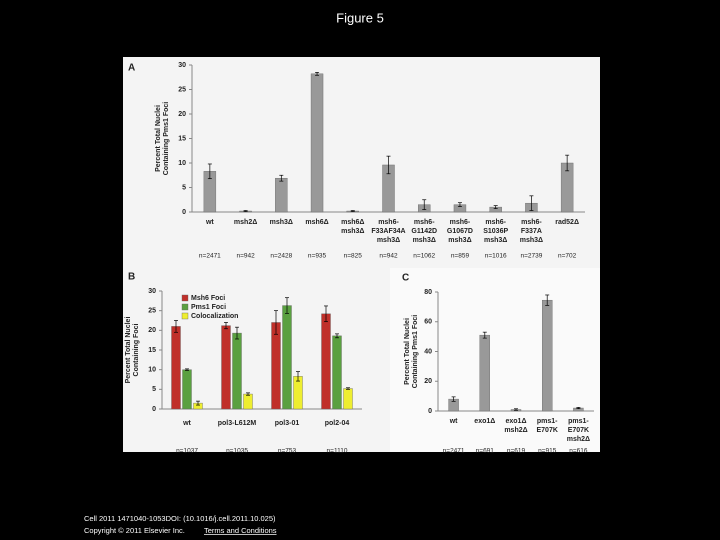 The height and width of the screenshot is (540, 720). I want to click on y-tick-label: 20, so click(428, 381).